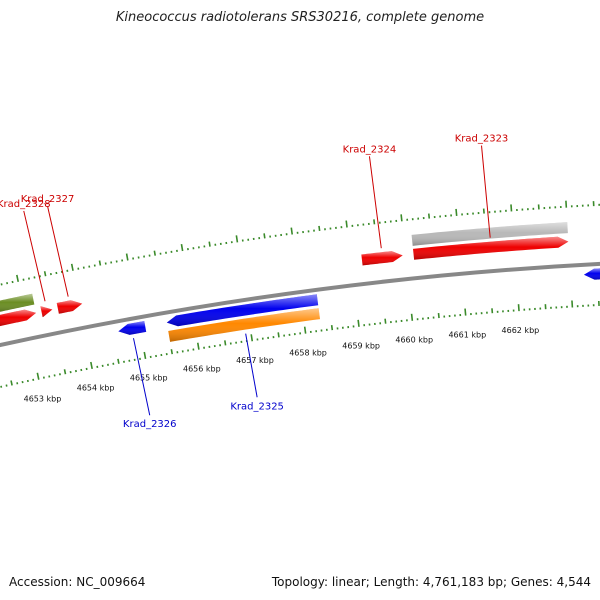  Describe the element at coordinates (255, 360) in the screenshot. I see `scale-tick-label: 4657 kbp` at that location.